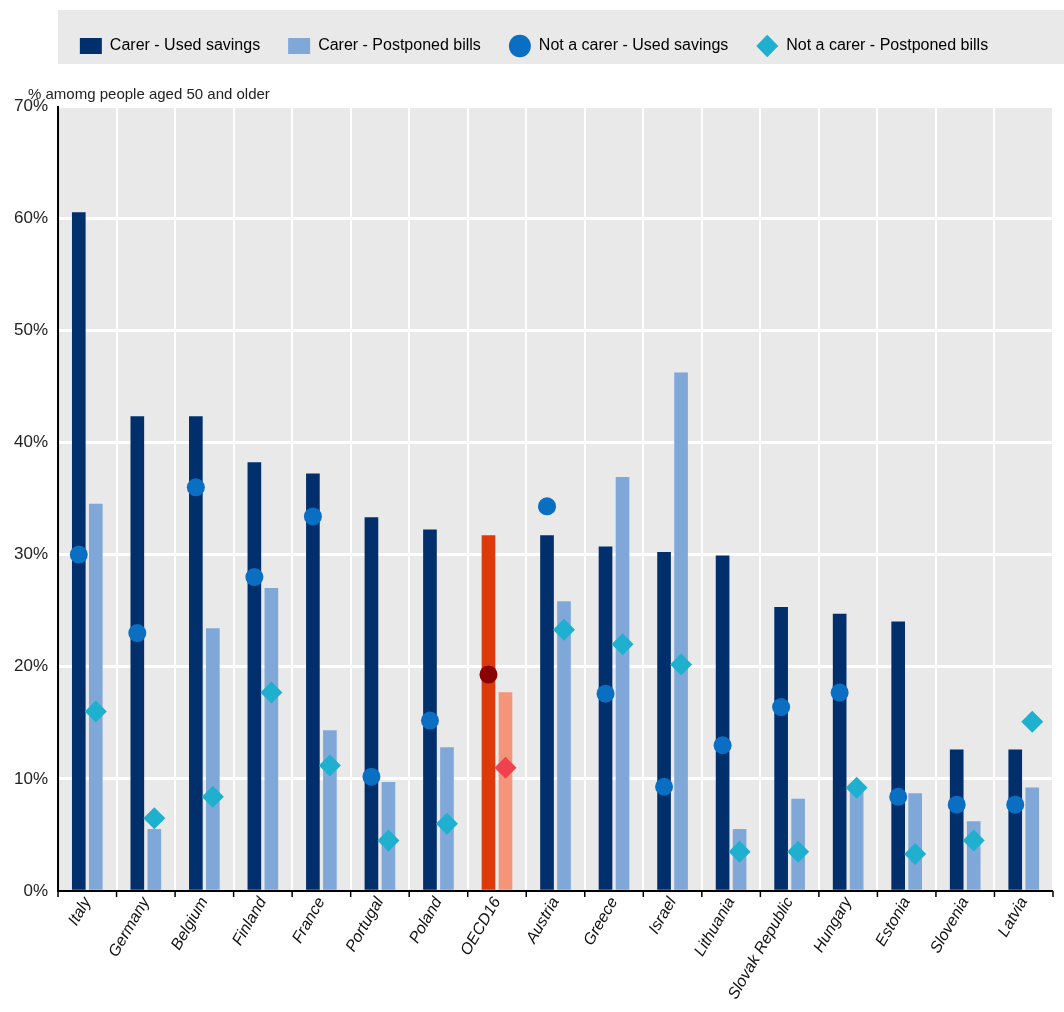 Image resolution: width=1064 pixels, height=1012 pixels. Describe the element at coordinates (633, 45) in the screenshot. I see `legend-label: Not a carer - Used savings` at that location.